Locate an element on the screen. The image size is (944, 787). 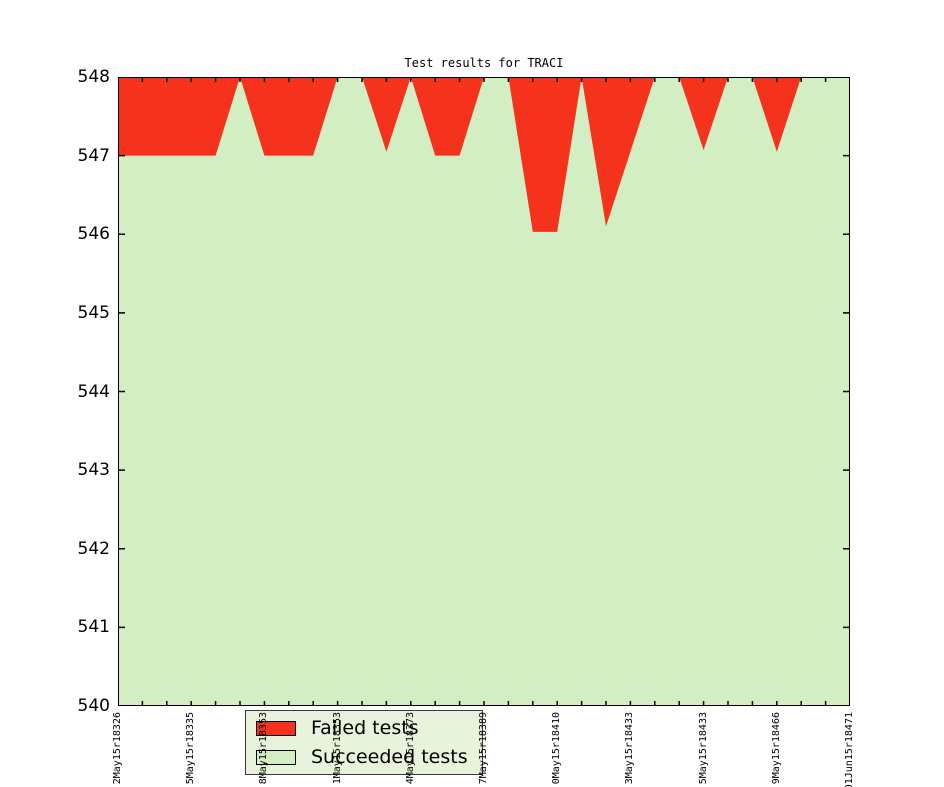
y-tick-label-545: 545 is located at coordinates (93, 312).